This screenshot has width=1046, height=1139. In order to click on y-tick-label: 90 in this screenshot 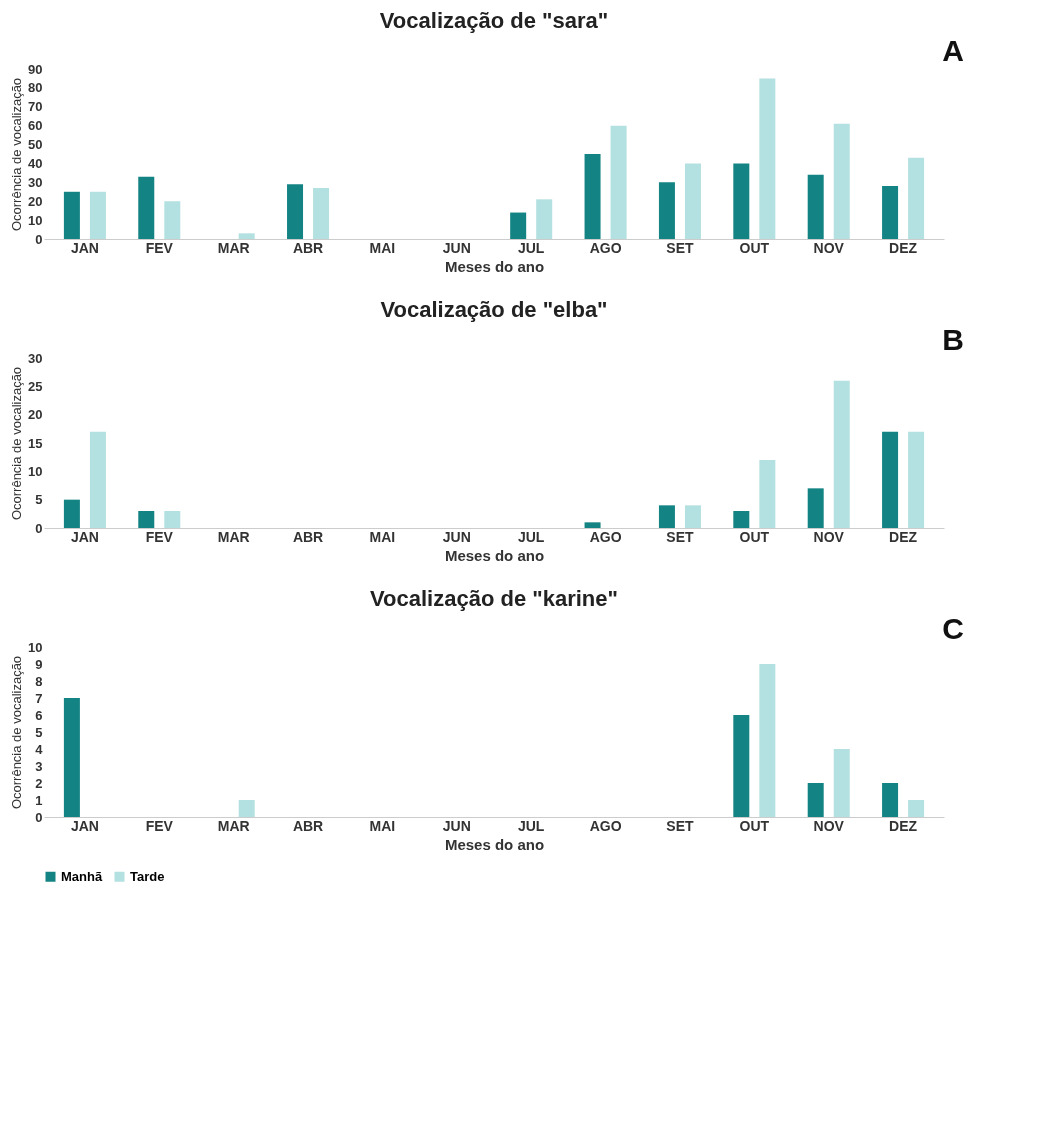, I will do `click(35, 69)`.